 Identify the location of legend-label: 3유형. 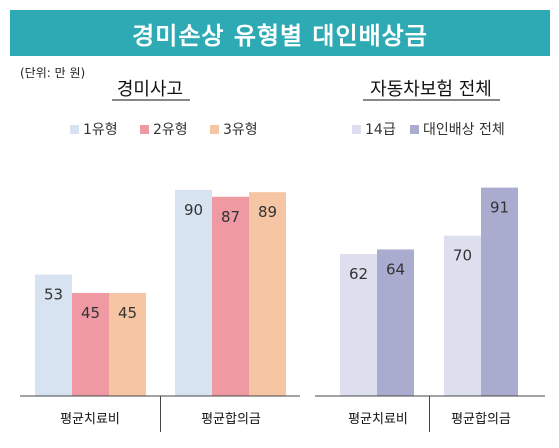
(240, 130).